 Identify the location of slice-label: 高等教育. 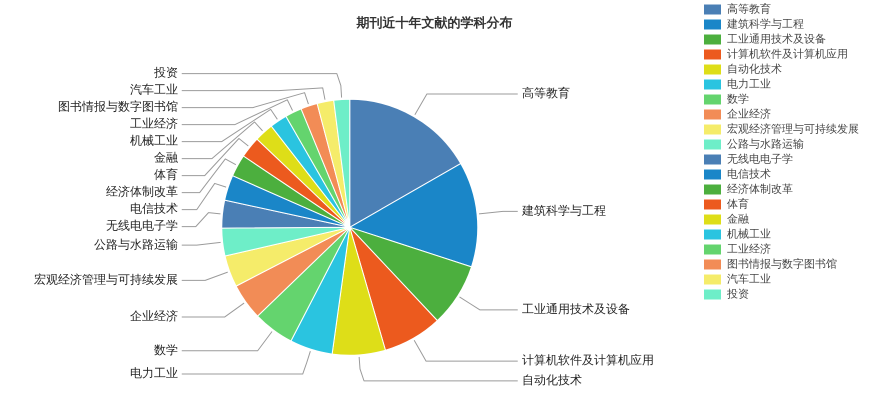
(546, 93).